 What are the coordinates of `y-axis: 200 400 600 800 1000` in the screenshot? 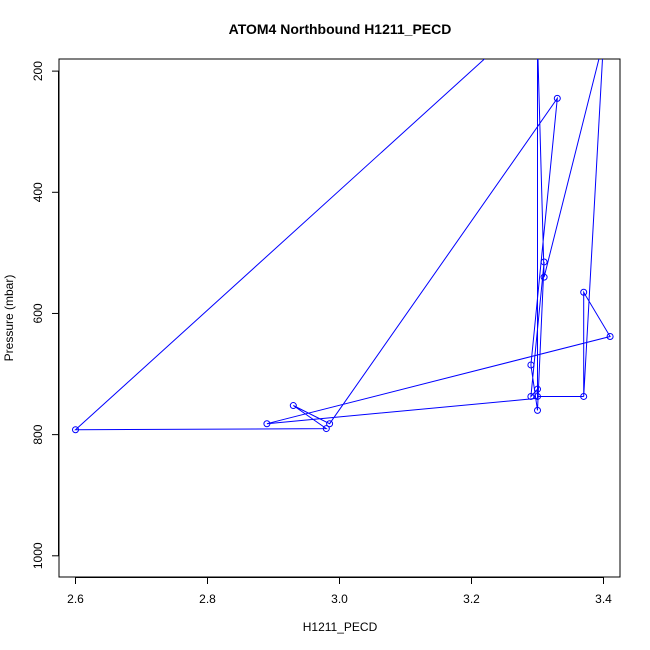 It's located at (45, 315).